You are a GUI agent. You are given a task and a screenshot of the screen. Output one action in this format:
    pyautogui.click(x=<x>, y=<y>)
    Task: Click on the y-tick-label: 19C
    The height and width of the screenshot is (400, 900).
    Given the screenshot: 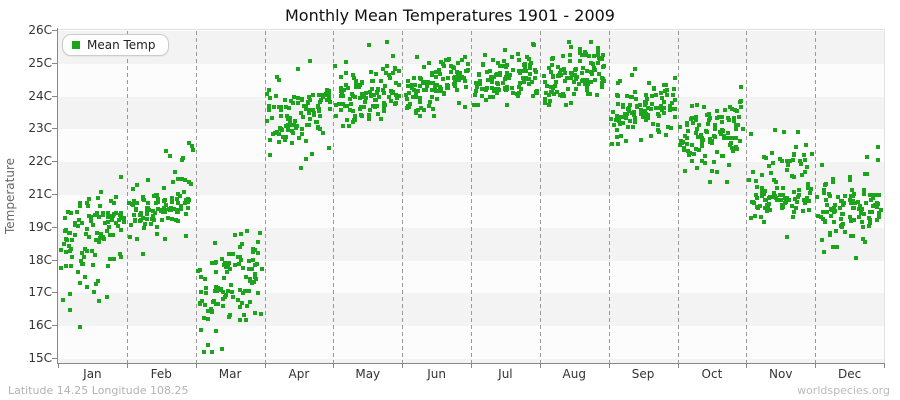 What is the action you would take?
    pyautogui.click(x=40, y=226)
    